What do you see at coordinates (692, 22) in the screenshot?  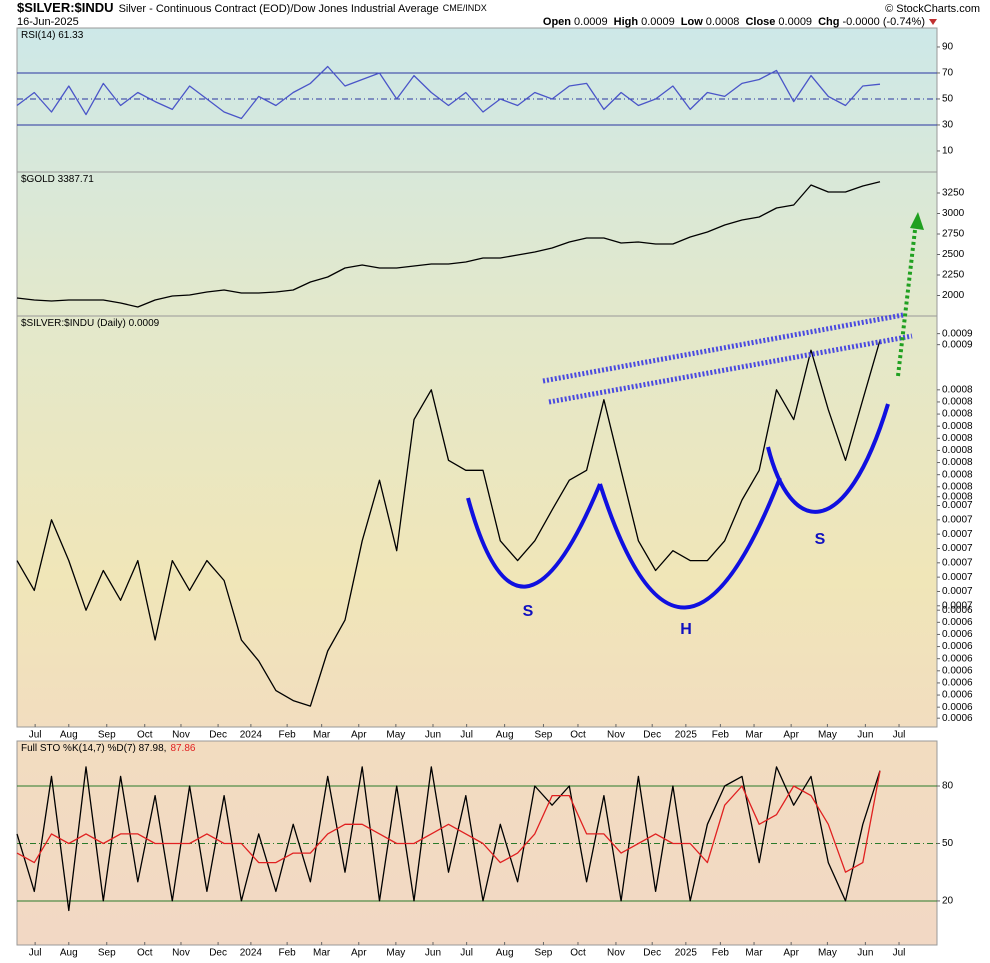 I see `quote-label: Low` at bounding box center [692, 22].